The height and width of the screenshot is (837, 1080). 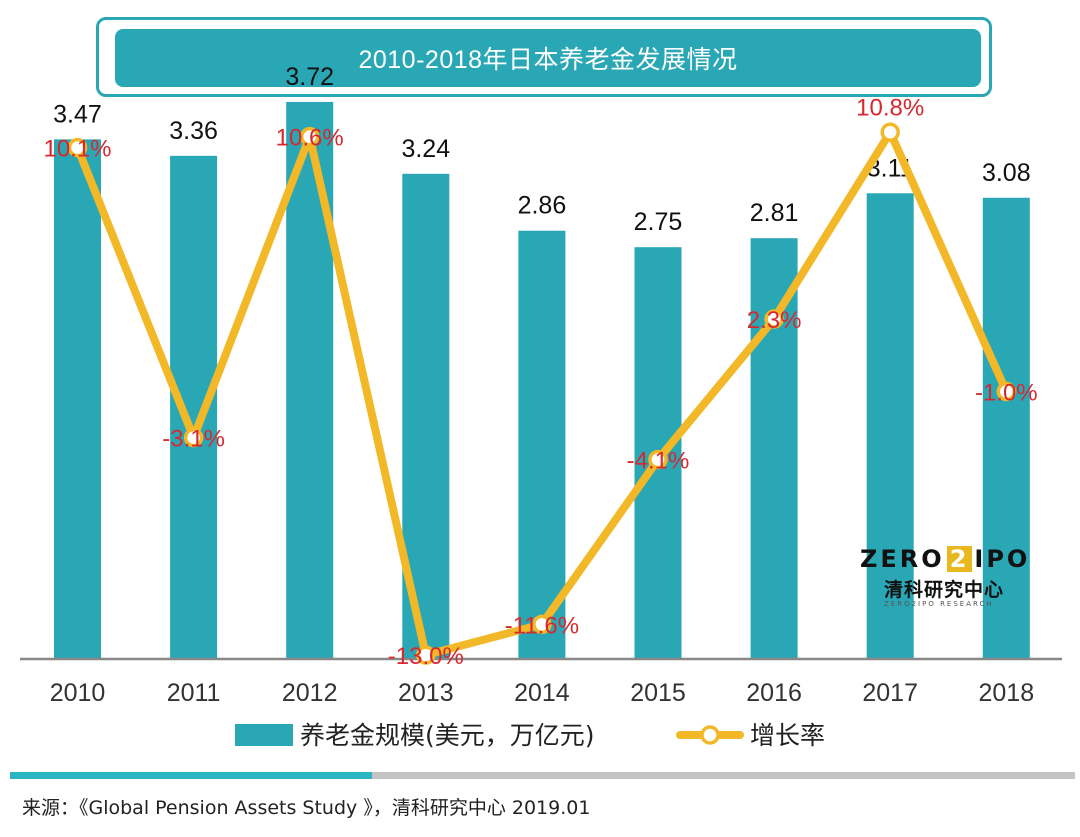 What do you see at coordinates (193, 131) in the screenshot?
I see `bar-value-label-2011: 3.36` at bounding box center [193, 131].